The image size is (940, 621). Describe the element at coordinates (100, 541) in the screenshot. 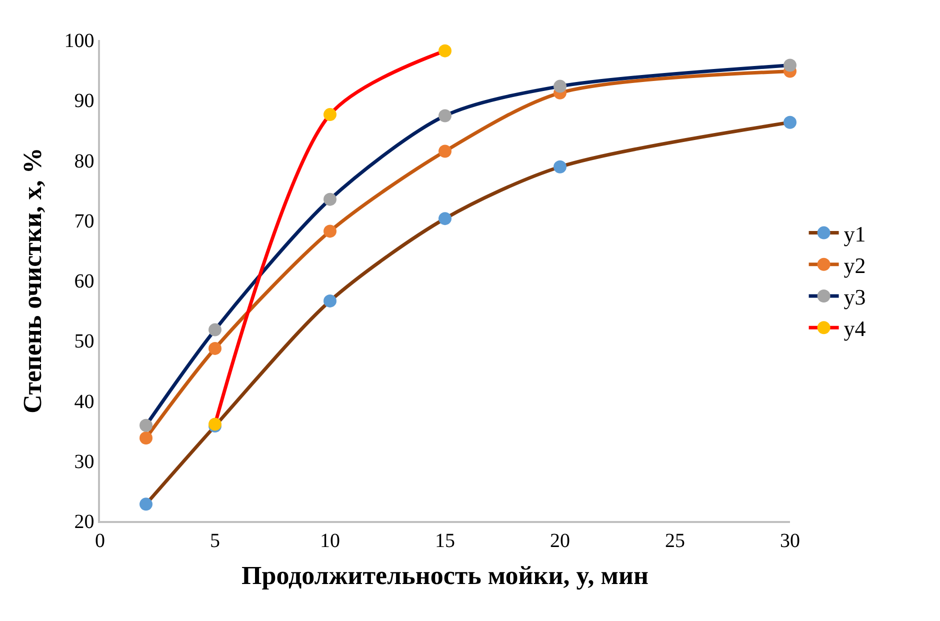

I see `x-tick-label: 0` at that location.